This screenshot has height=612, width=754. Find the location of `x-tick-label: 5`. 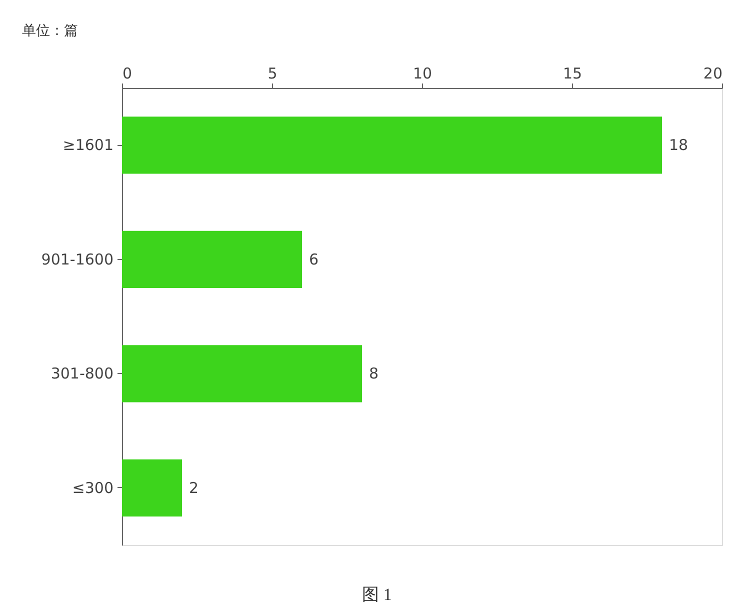

x-tick-label: 5 is located at coordinates (273, 73).